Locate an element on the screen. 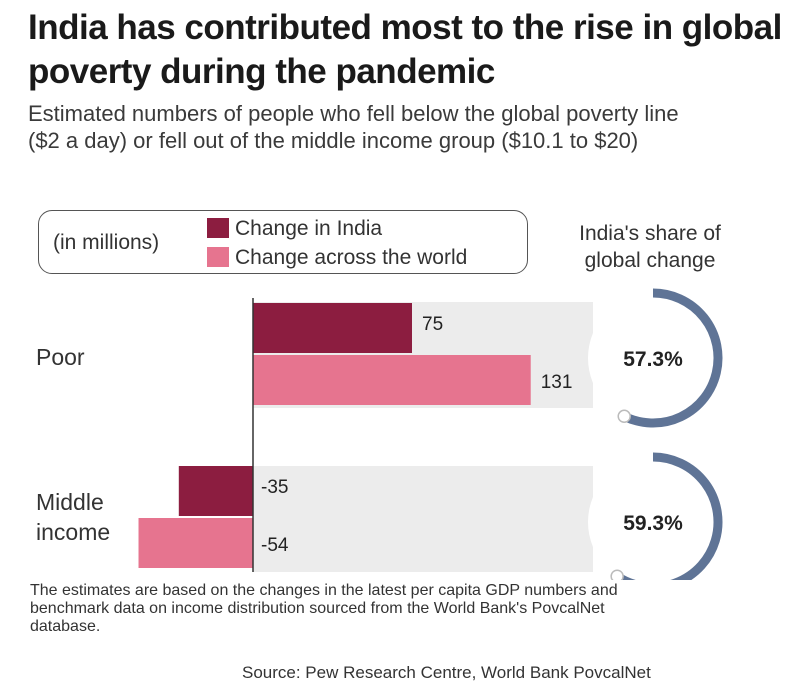 The width and height of the screenshot is (795, 692). legend-item-world: Change across the world is located at coordinates (337, 258).